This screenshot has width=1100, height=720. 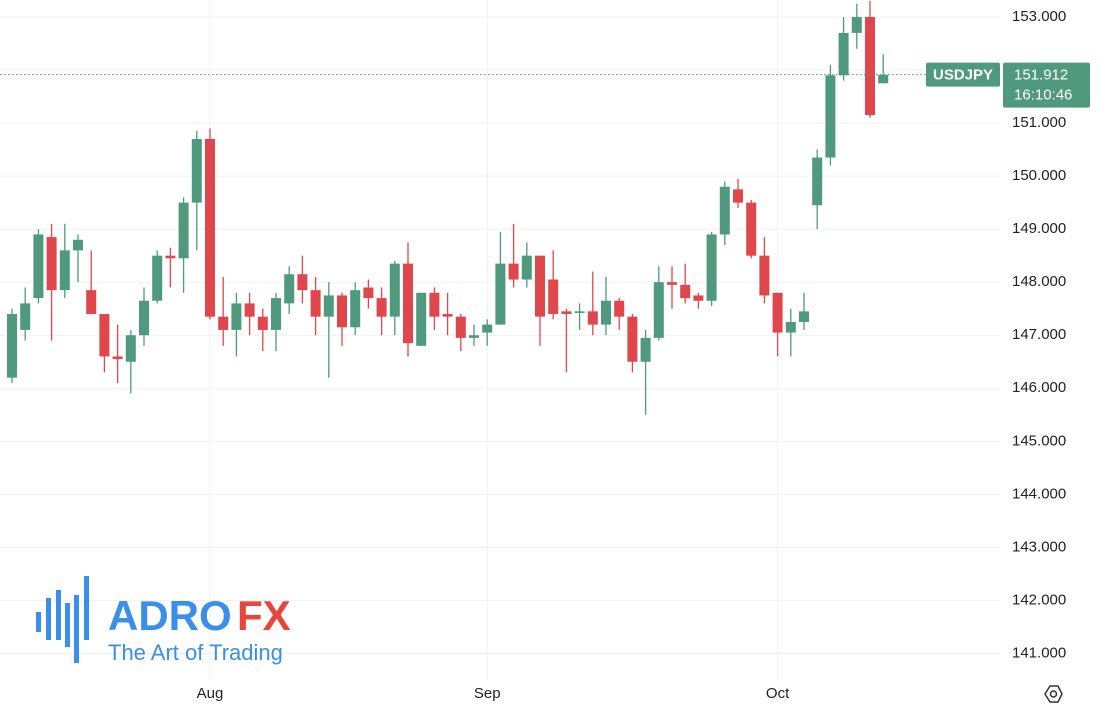 What do you see at coordinates (1039, 281) in the screenshot?
I see `y-tick-label: 148.000` at bounding box center [1039, 281].